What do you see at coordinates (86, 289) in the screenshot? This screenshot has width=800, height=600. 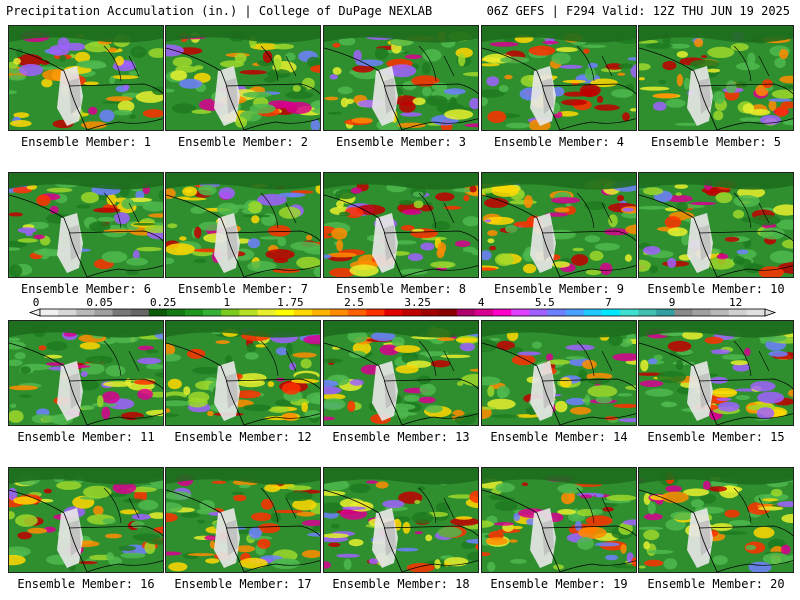 I see `ensemble-member-label: Ensemble Member: 6` at bounding box center [86, 289].